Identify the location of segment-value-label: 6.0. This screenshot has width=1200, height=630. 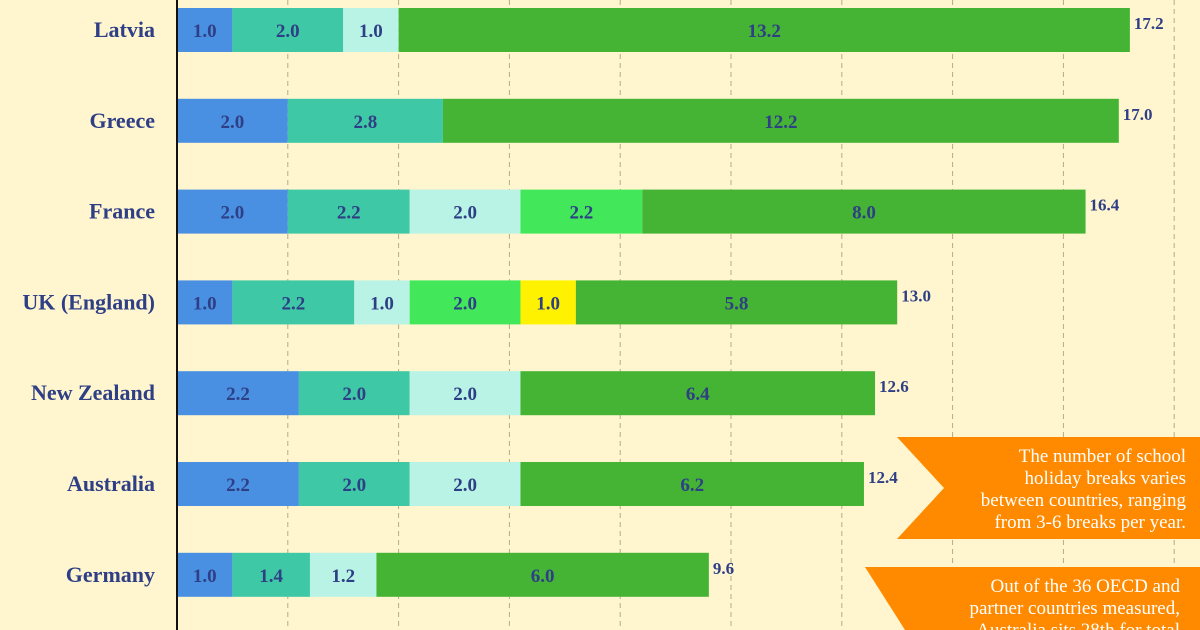
(543, 576).